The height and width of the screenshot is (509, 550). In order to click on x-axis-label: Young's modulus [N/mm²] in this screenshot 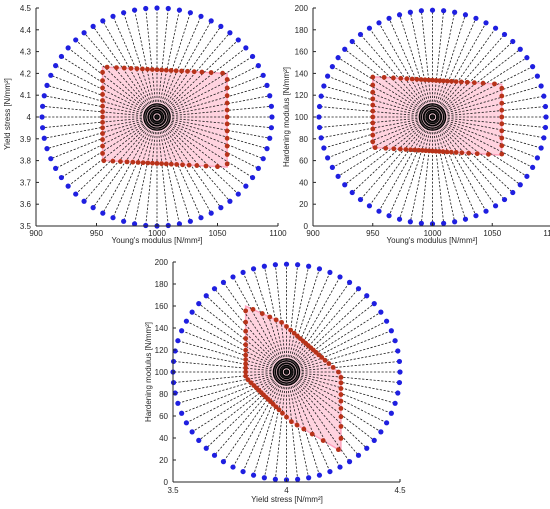, I will do `click(431, 240)`.